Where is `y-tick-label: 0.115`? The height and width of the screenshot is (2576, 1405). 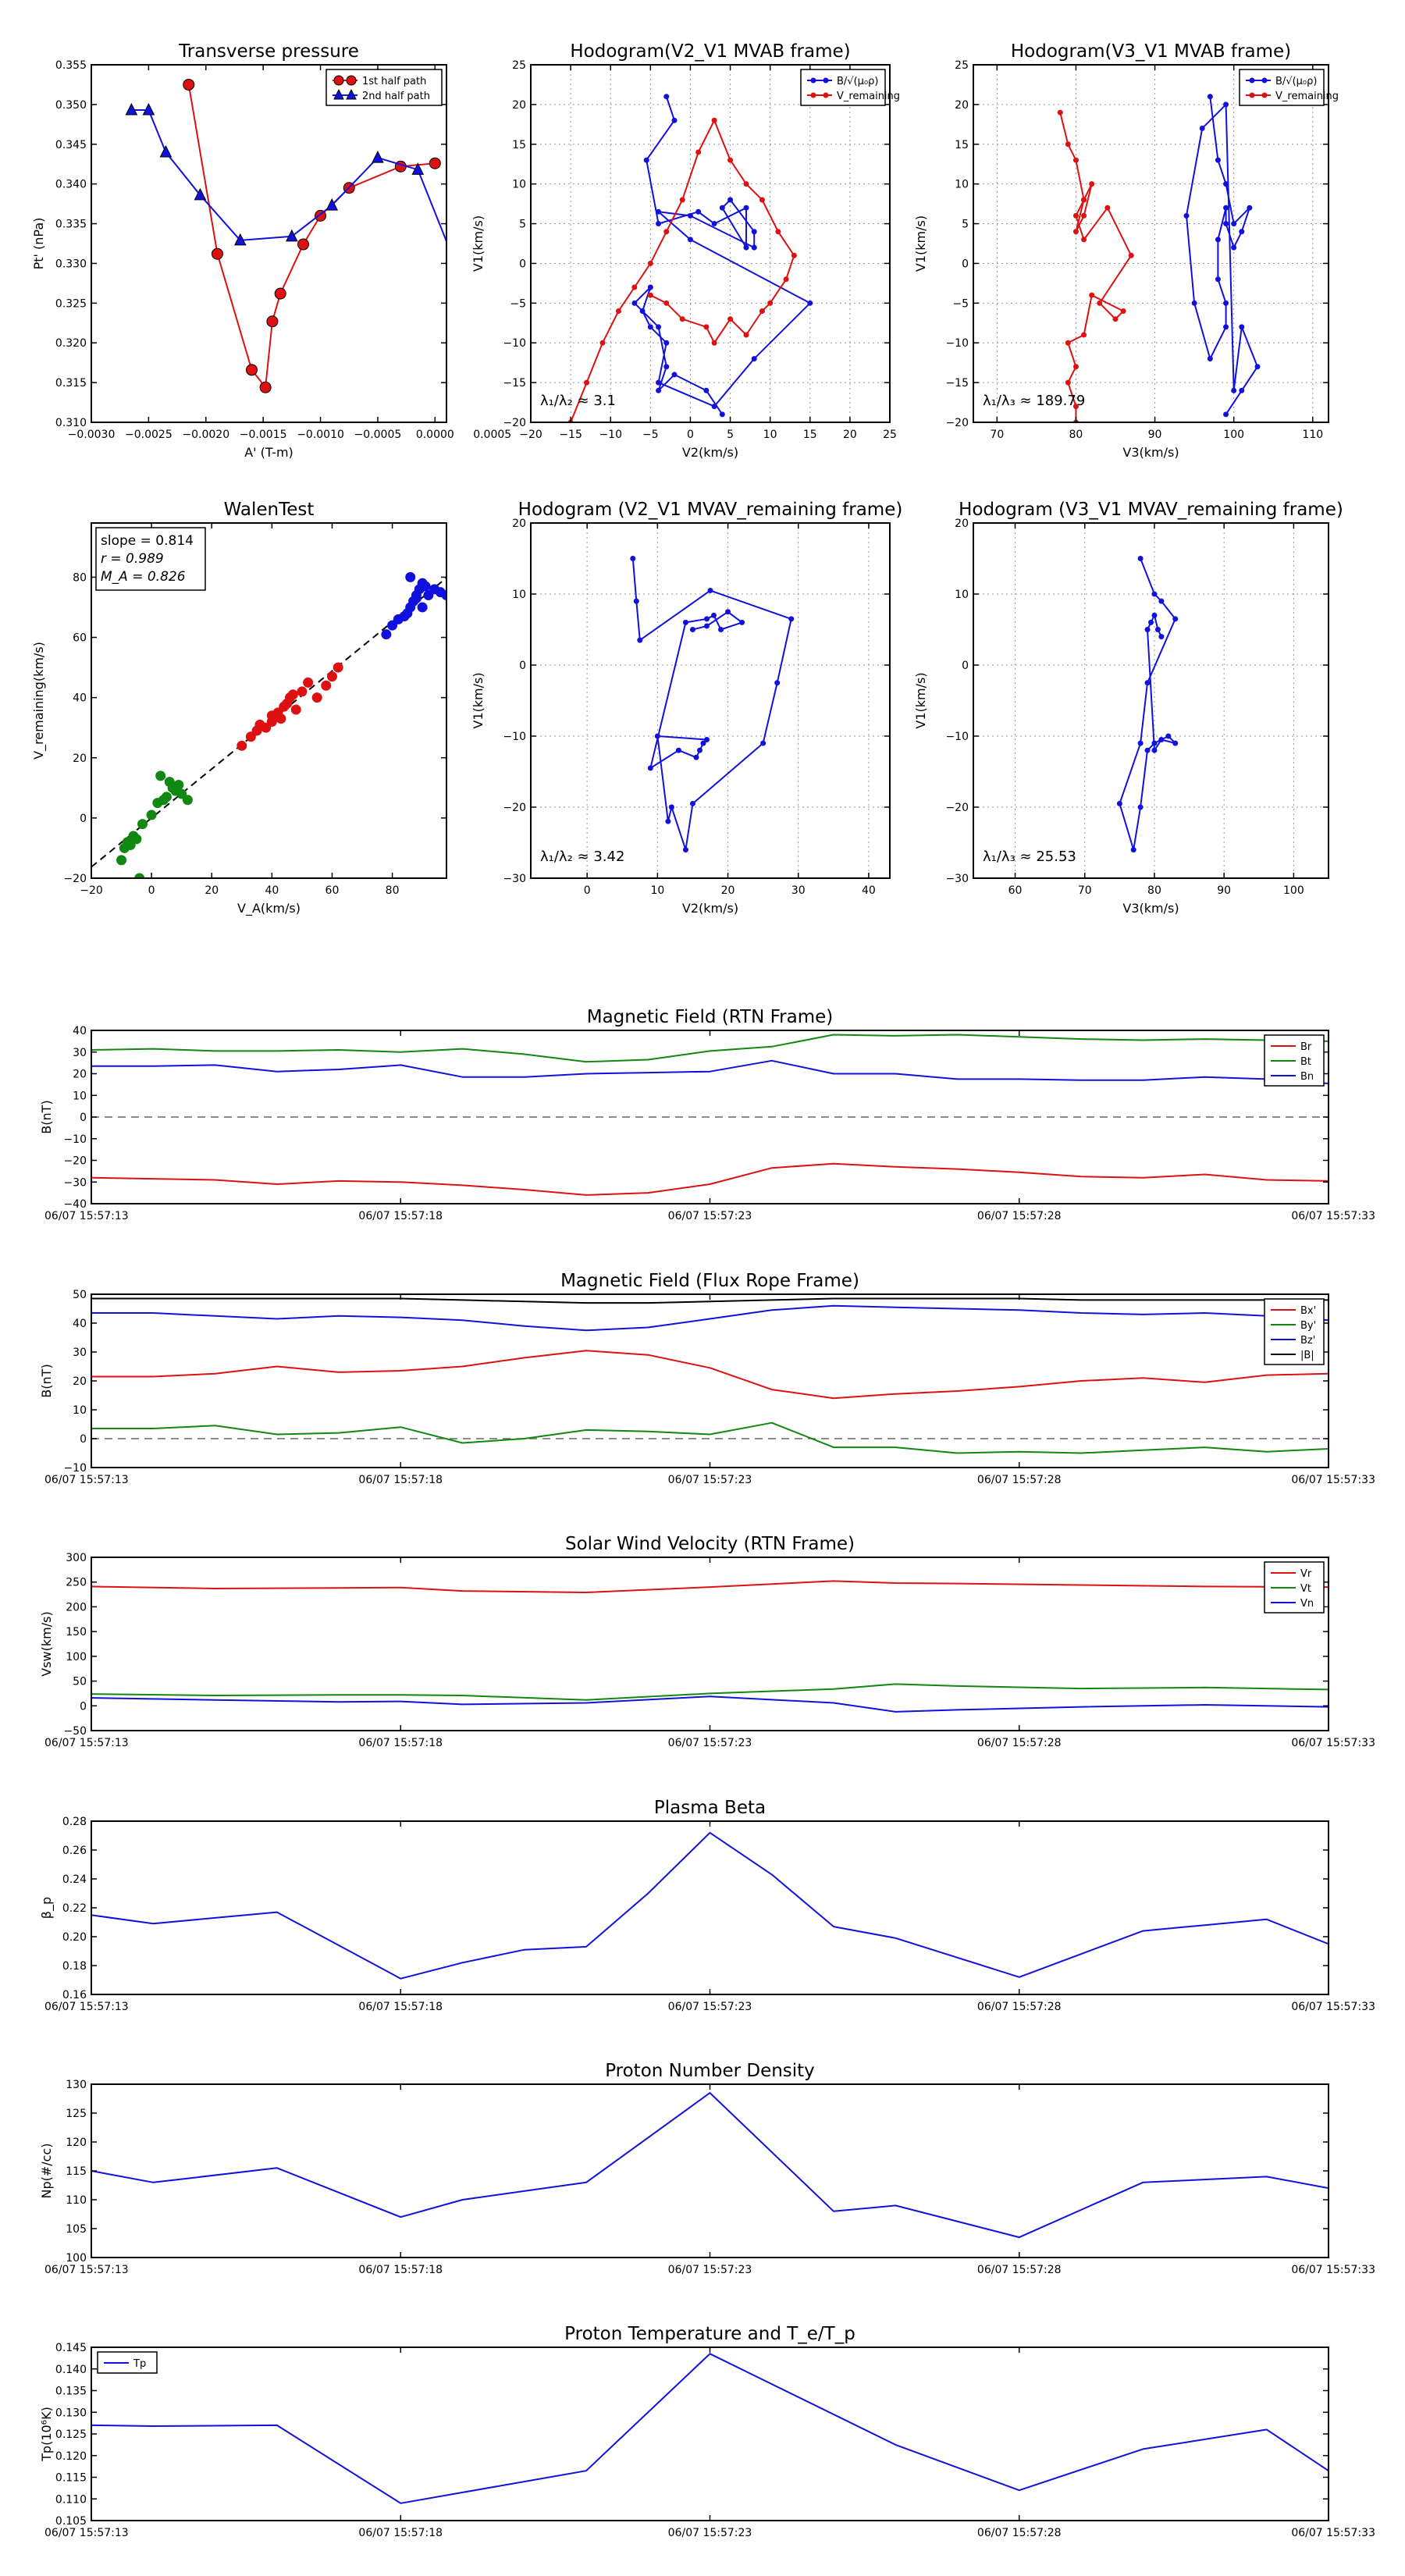 y-tick-label: 0.115 is located at coordinates (71, 2478).